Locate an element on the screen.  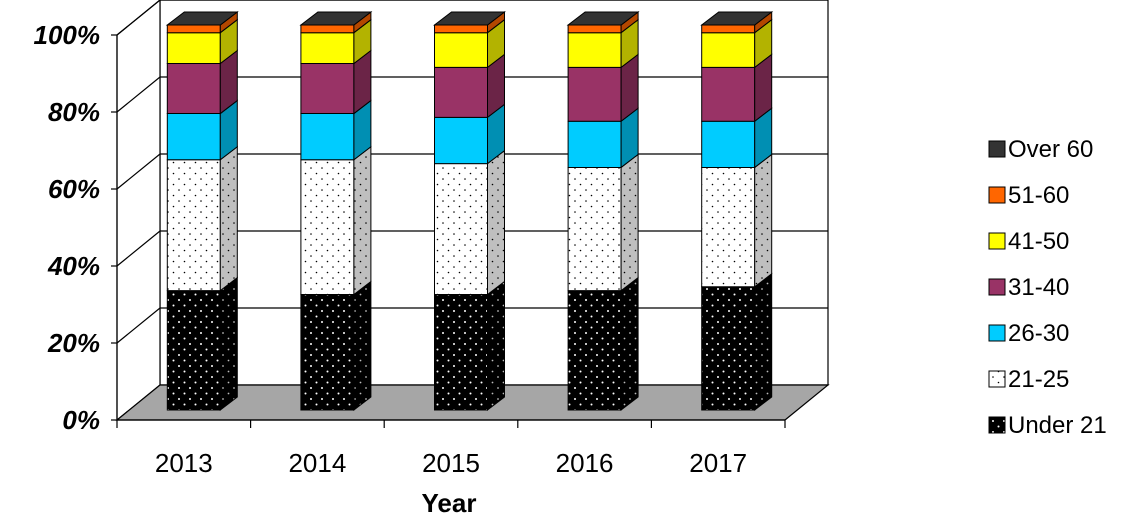
y-tick-label: 40% is located at coordinates (73, 266).